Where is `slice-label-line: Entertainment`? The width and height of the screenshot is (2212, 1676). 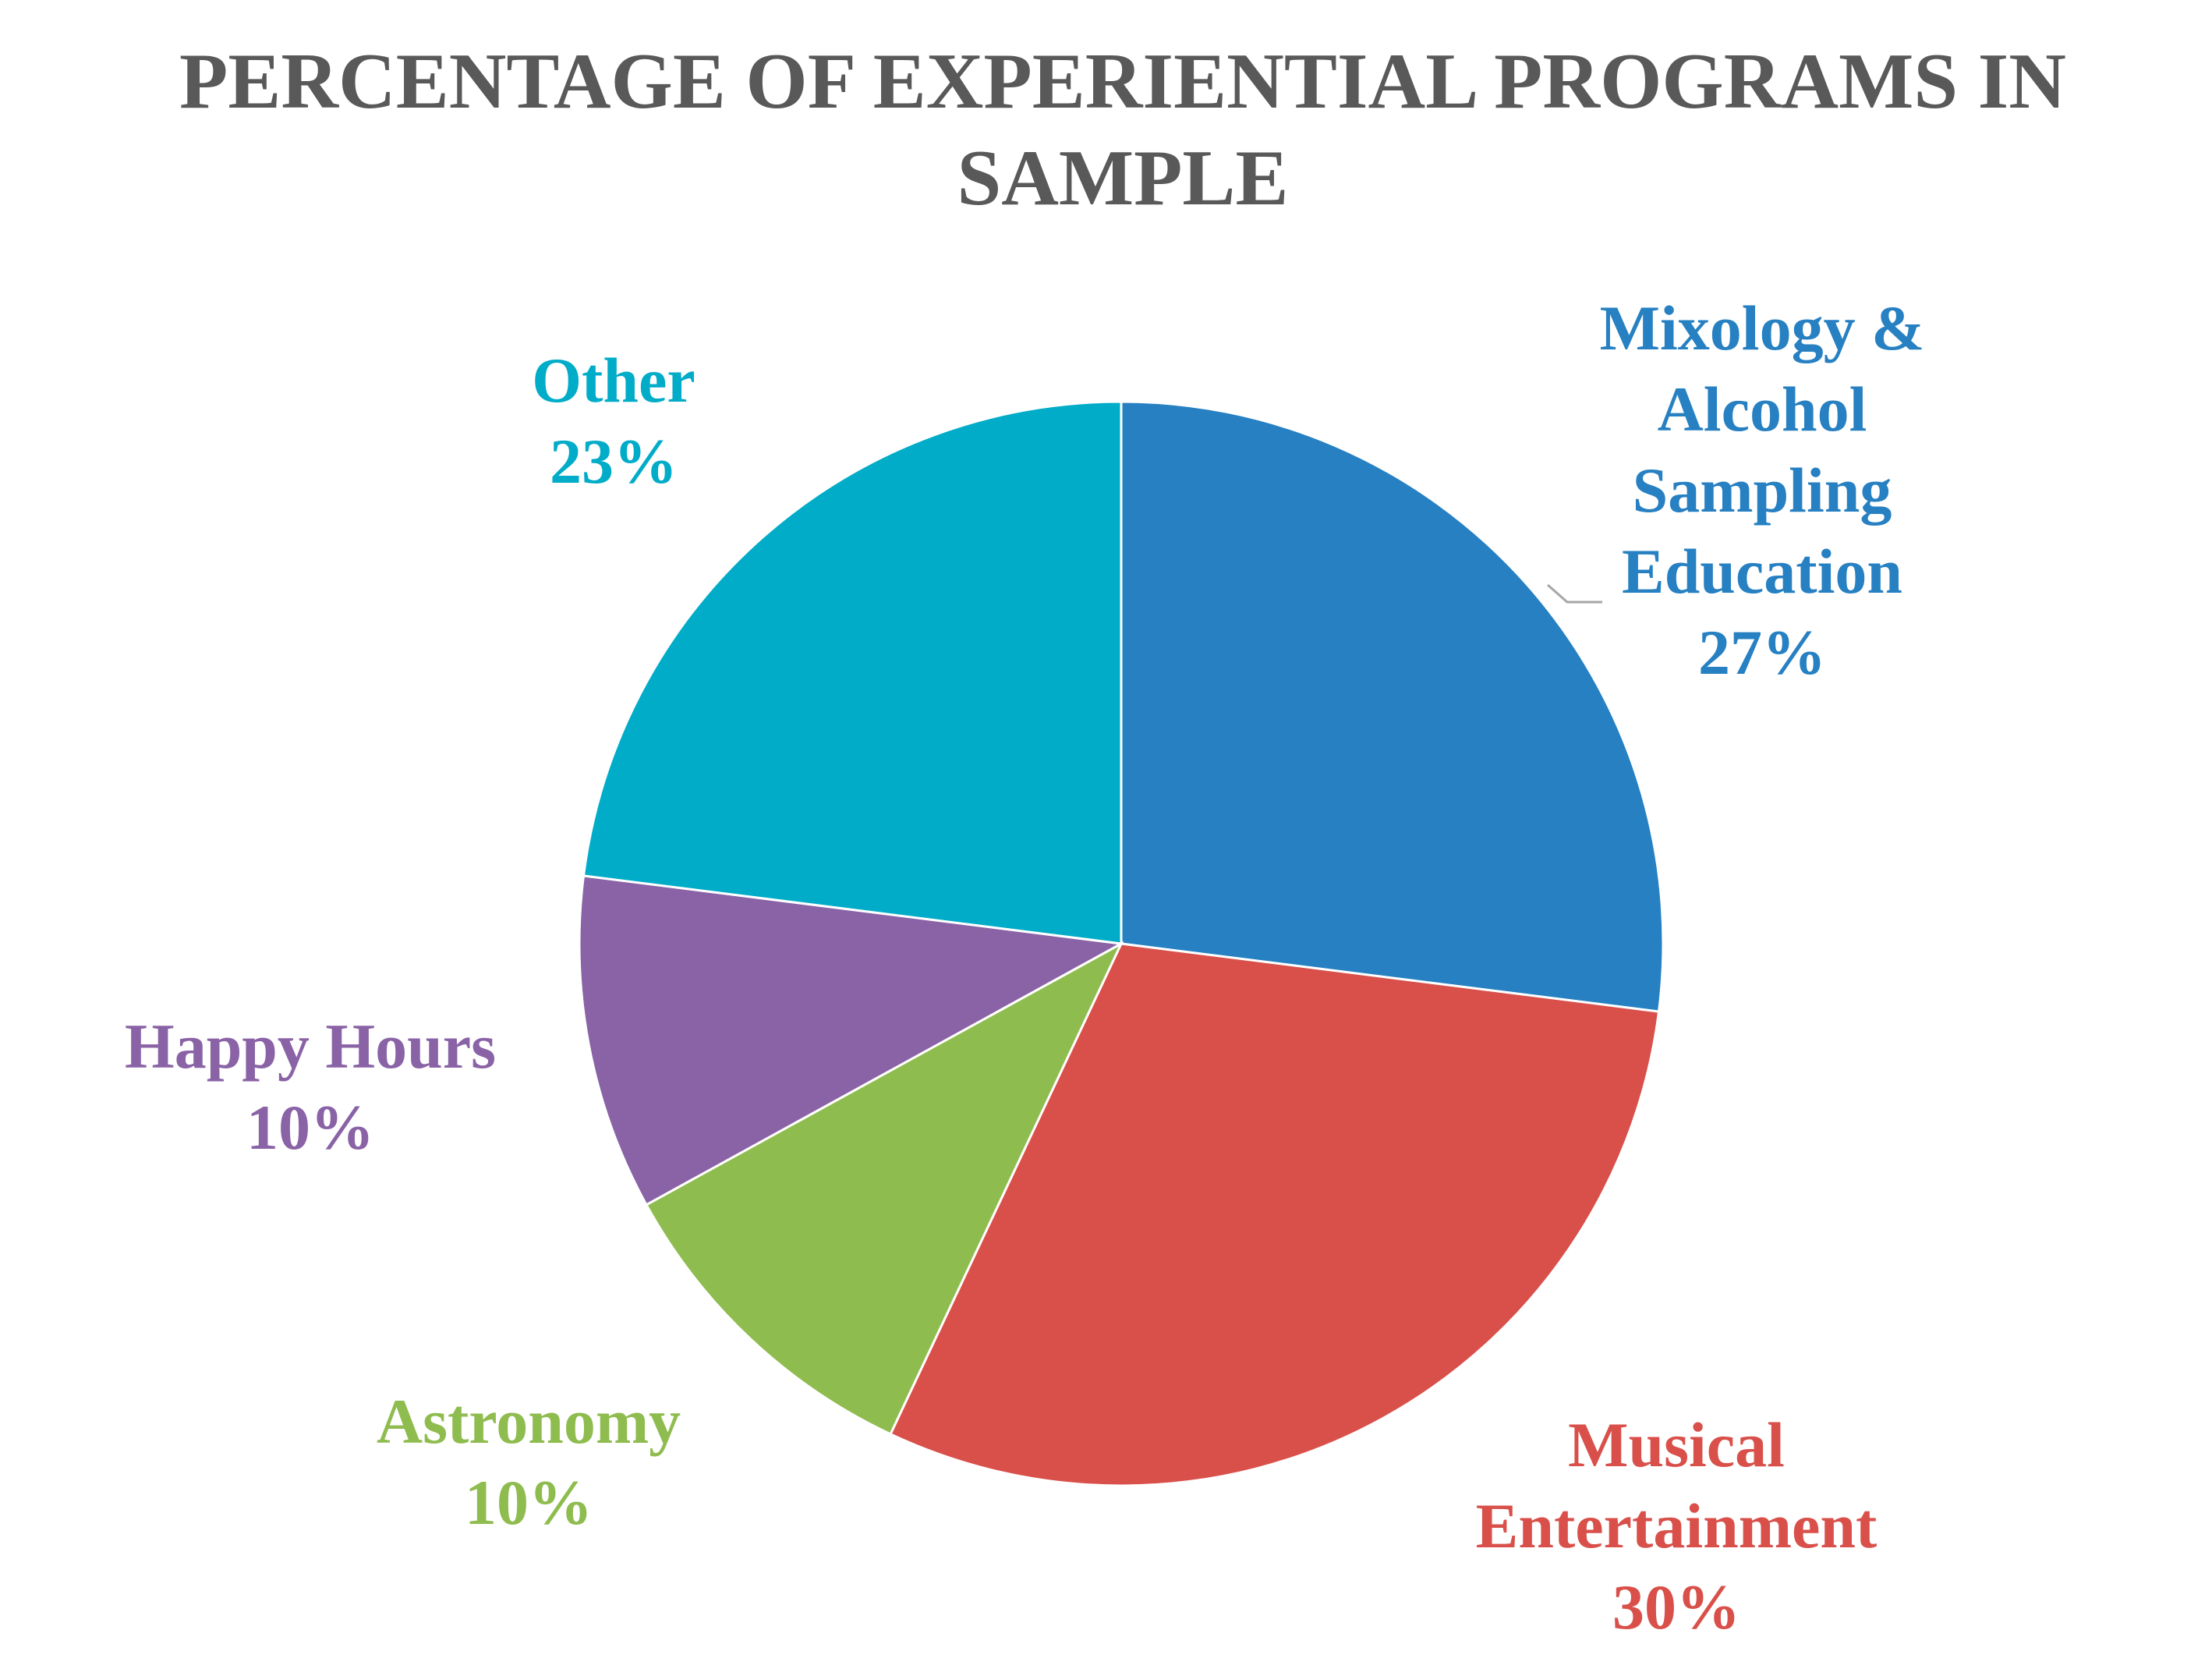 slice-label-line: Entertainment is located at coordinates (1677, 1525).